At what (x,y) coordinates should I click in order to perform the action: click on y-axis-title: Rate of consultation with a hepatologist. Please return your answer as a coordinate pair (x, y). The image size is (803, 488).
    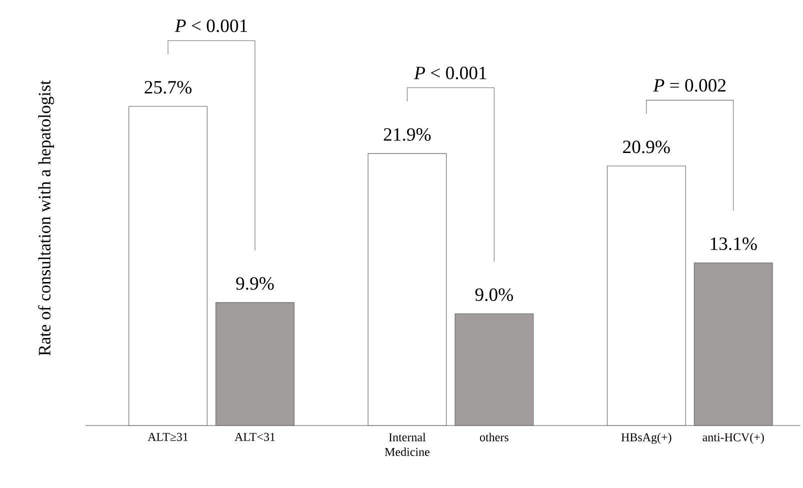
    Looking at the image, I should click on (46, 218).